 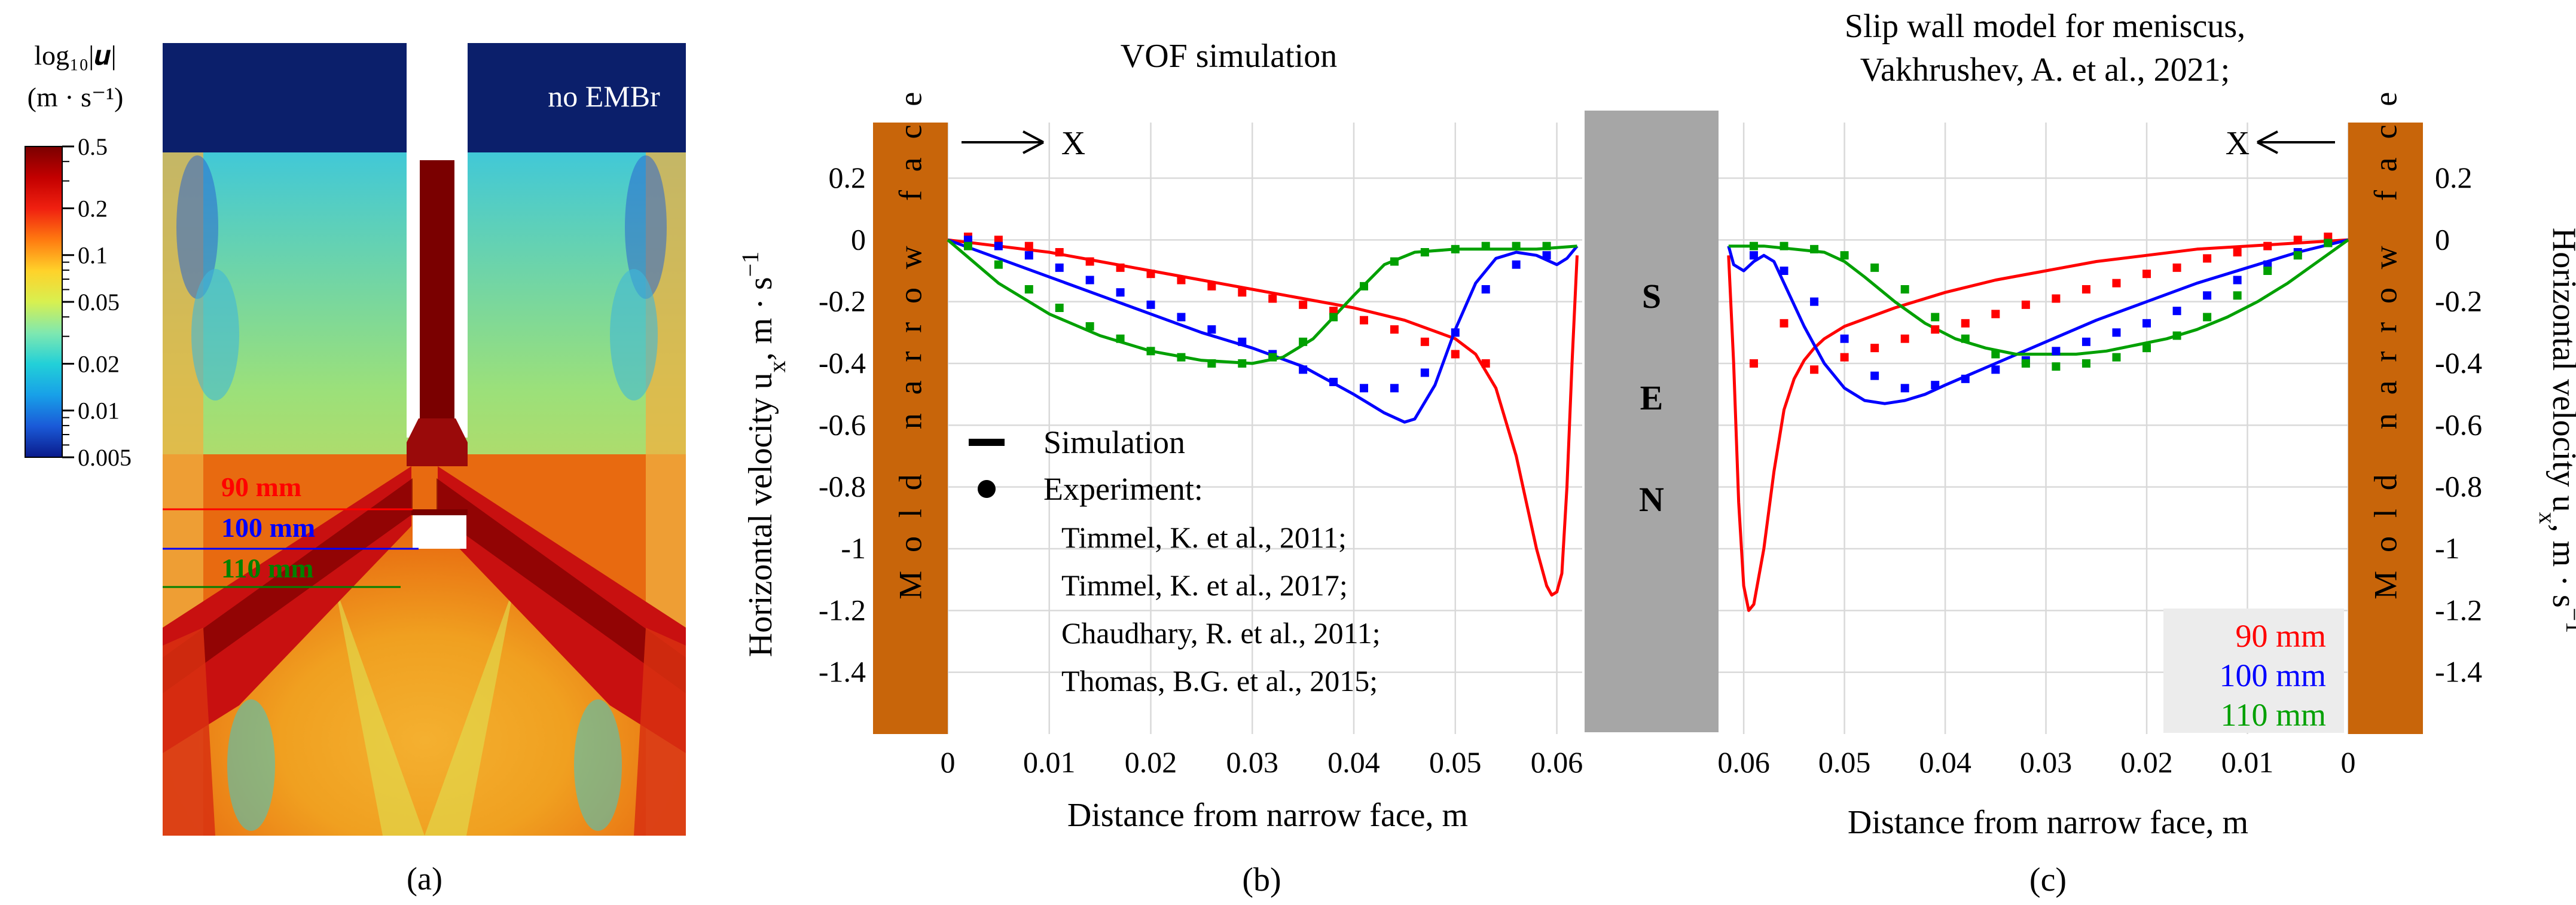 What do you see at coordinates (2048, 822) in the screenshot?
I see `chart-c-xlabel: Distance from narrow face, m` at bounding box center [2048, 822].